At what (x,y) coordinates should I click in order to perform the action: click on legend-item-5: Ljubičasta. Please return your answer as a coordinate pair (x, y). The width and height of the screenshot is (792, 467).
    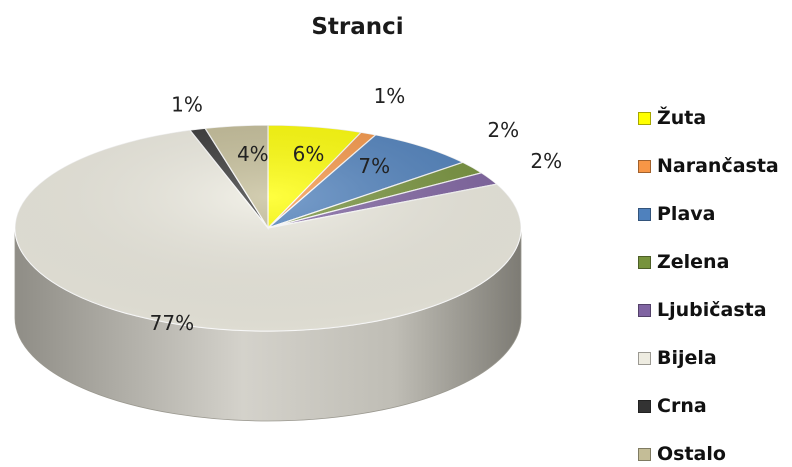
    Looking at the image, I should click on (708, 310).